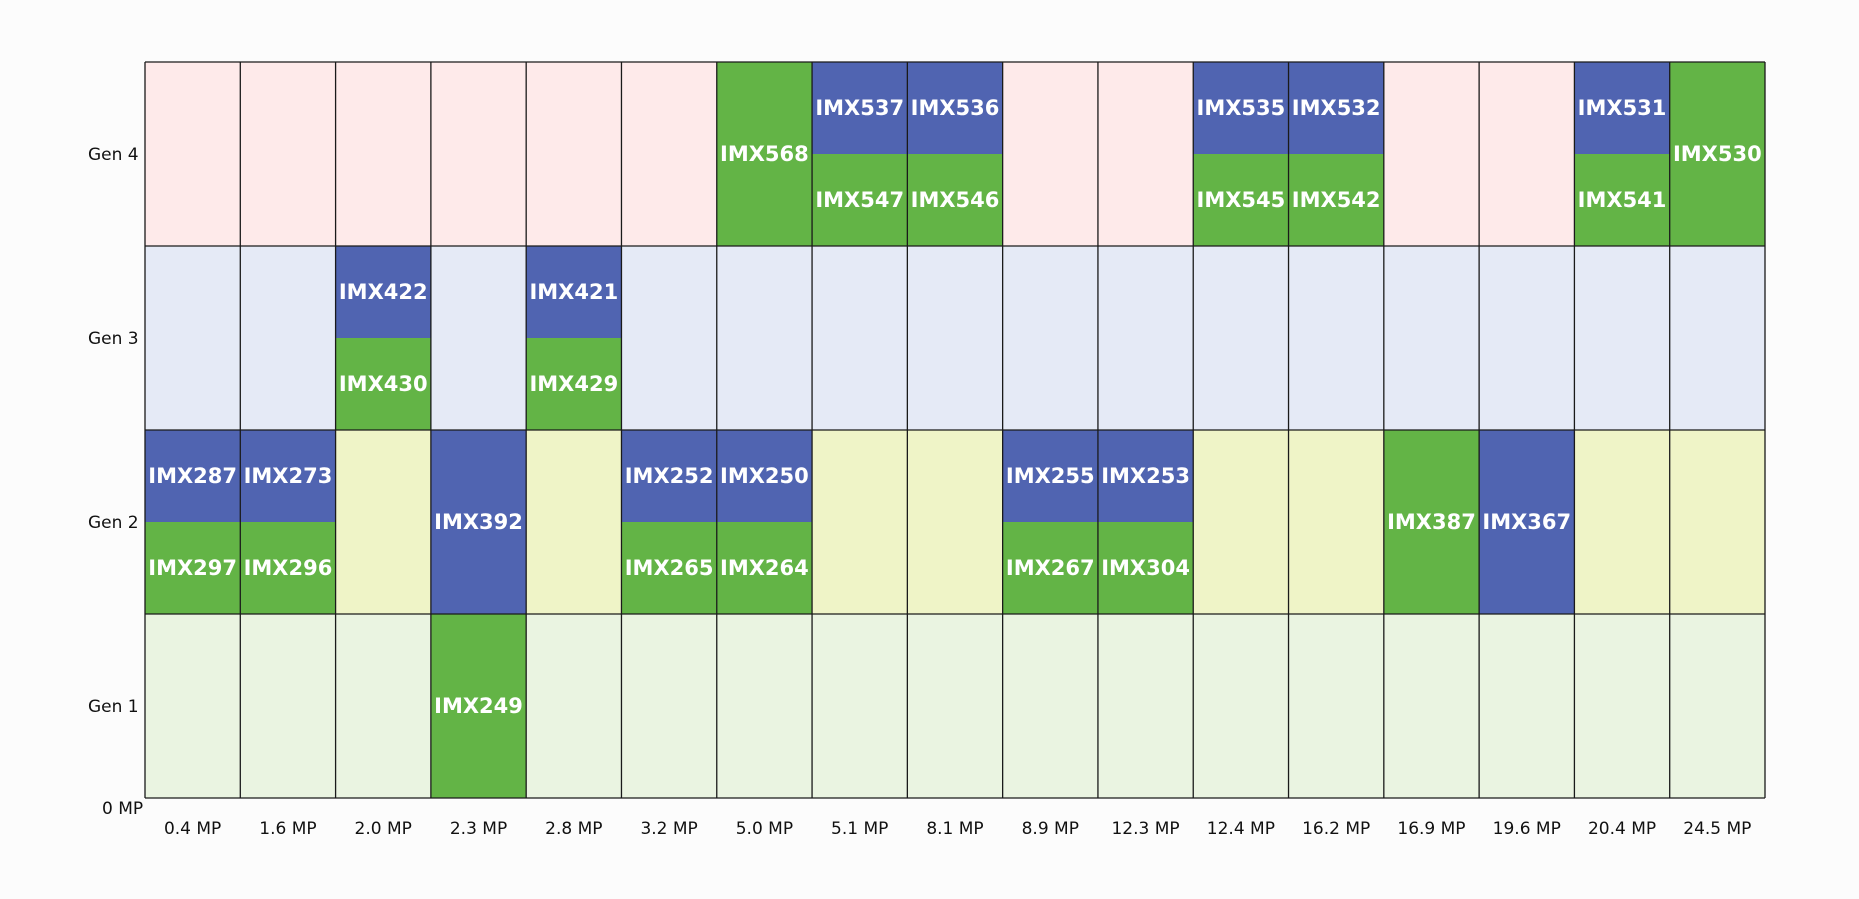 This screenshot has width=1859, height=899. I want to click on sensor-cell-imx255, so click(1050, 476).